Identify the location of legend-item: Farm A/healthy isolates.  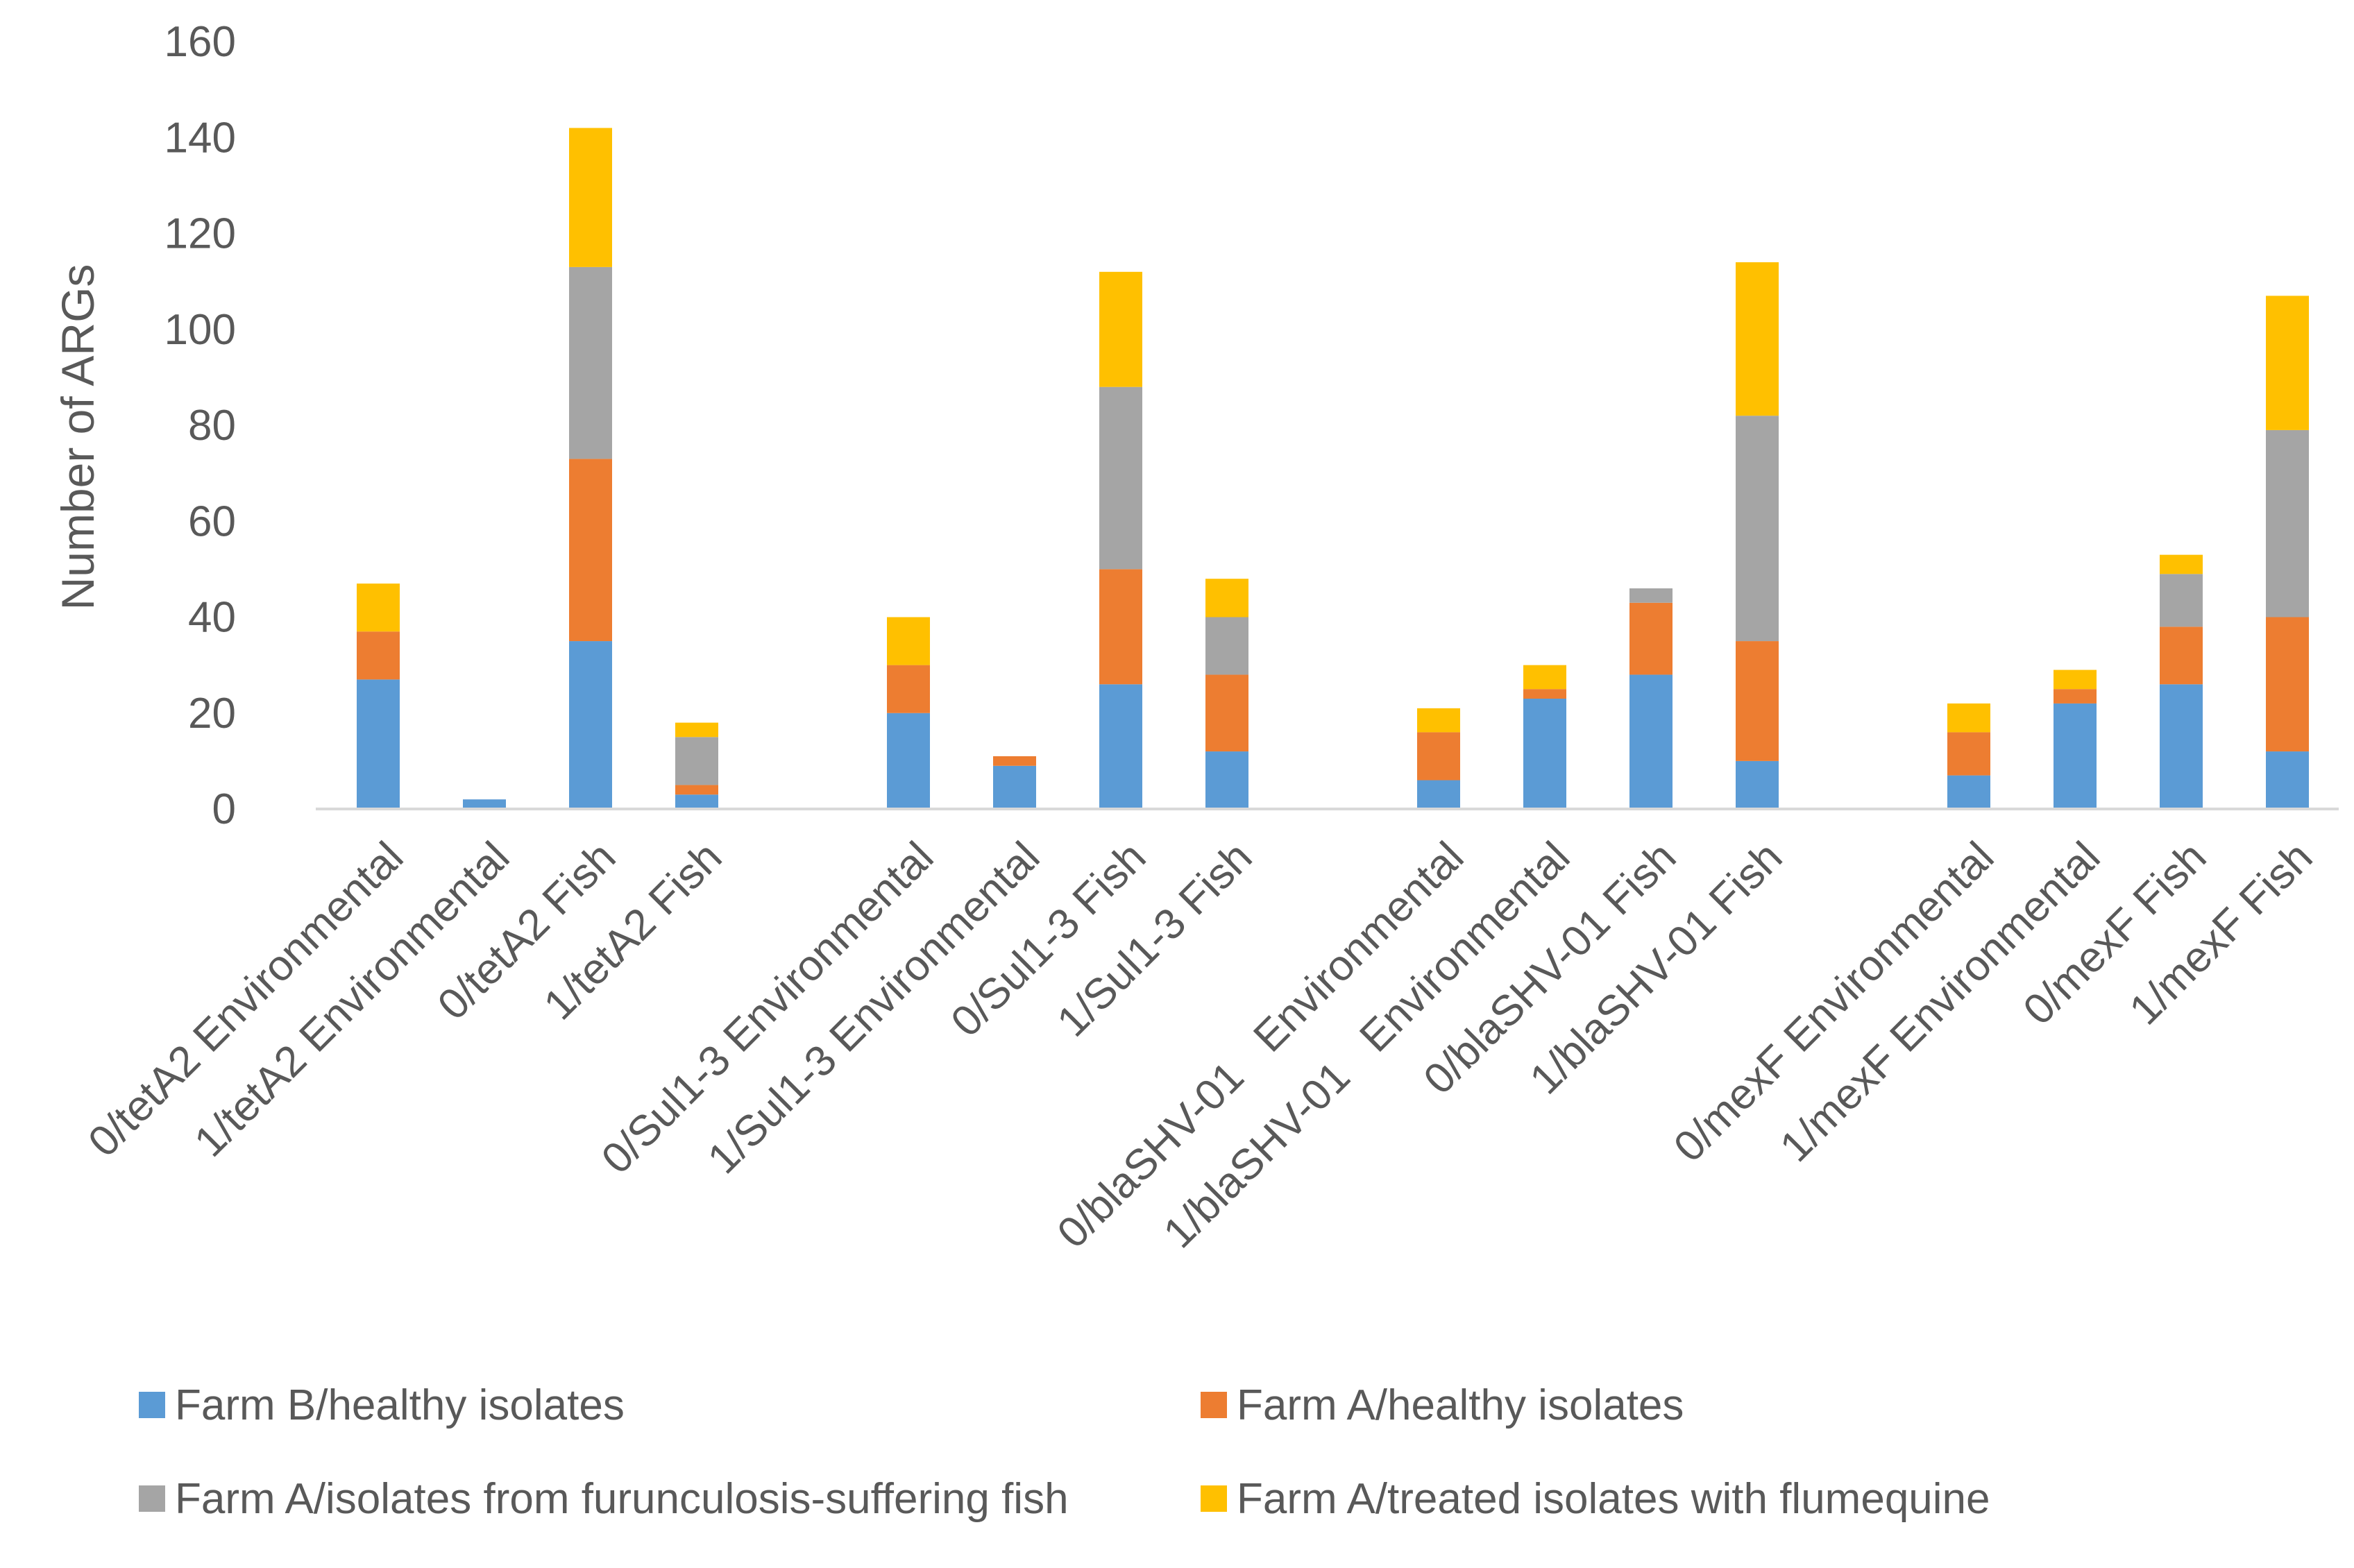
(1442, 1405).